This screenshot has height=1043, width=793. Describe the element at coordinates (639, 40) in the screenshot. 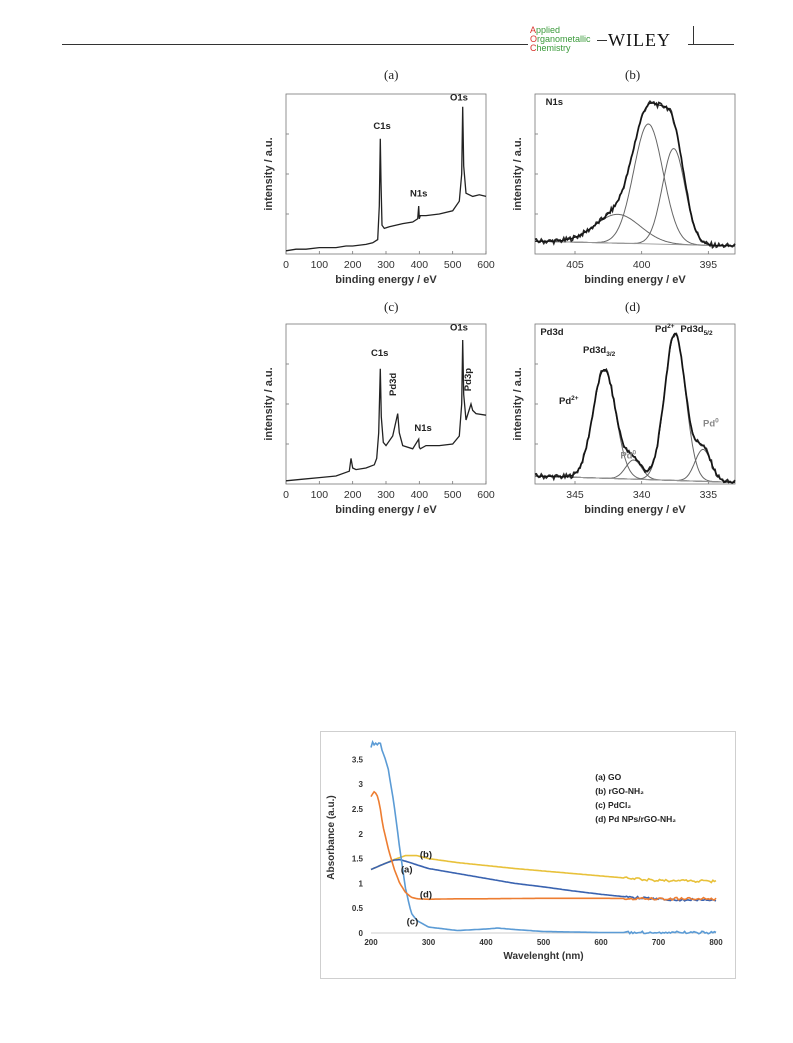

I see `publisher-logo: WILEY` at that location.